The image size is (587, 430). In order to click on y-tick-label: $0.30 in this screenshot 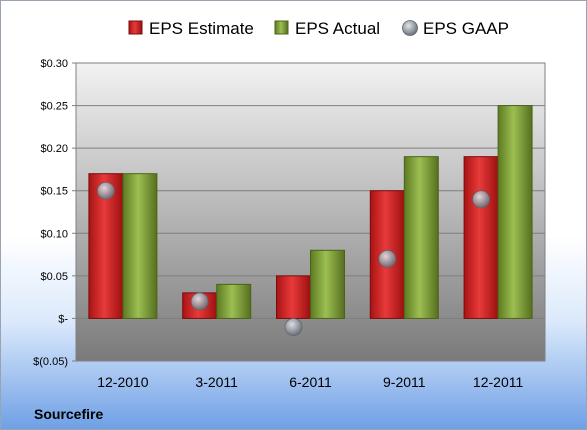, I will do `click(54, 64)`.